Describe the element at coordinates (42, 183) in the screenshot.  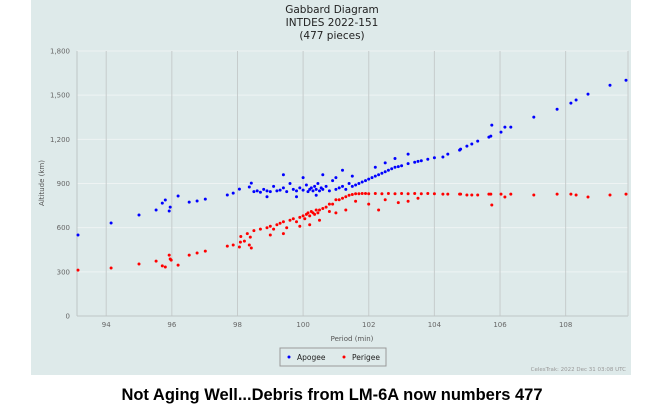
I see `y-axis-label: Altitude (km)` at that location.